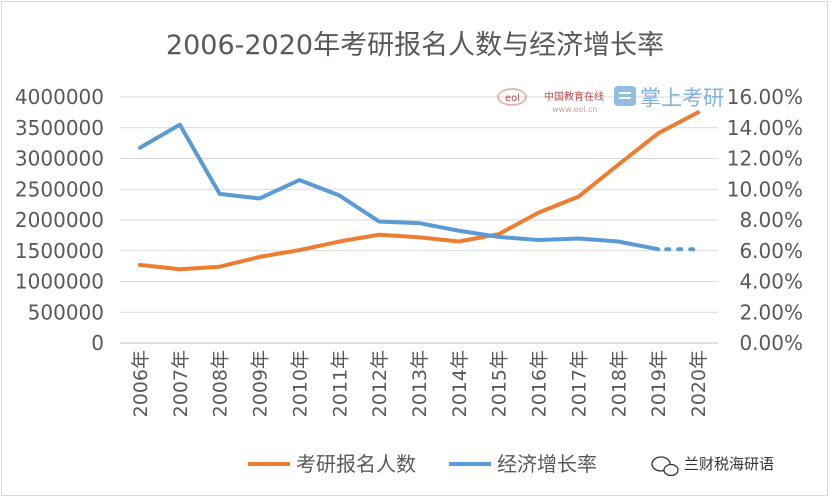 The width and height of the screenshot is (831, 499). What do you see at coordinates (699, 383) in the screenshot?
I see `x-tick-label: 2020年` at bounding box center [699, 383].